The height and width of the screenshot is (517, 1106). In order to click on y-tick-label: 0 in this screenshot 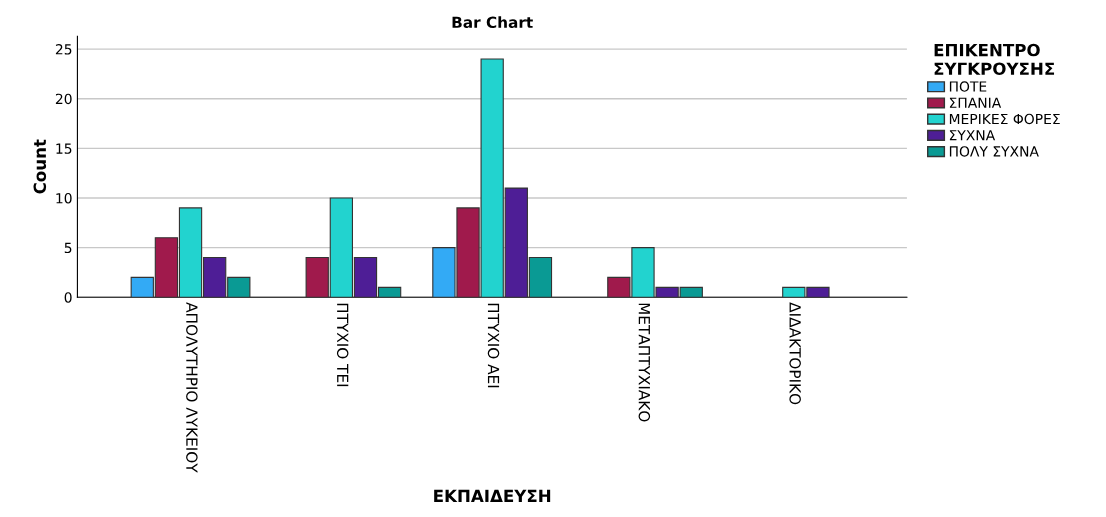, I will do `click(68, 297)`.